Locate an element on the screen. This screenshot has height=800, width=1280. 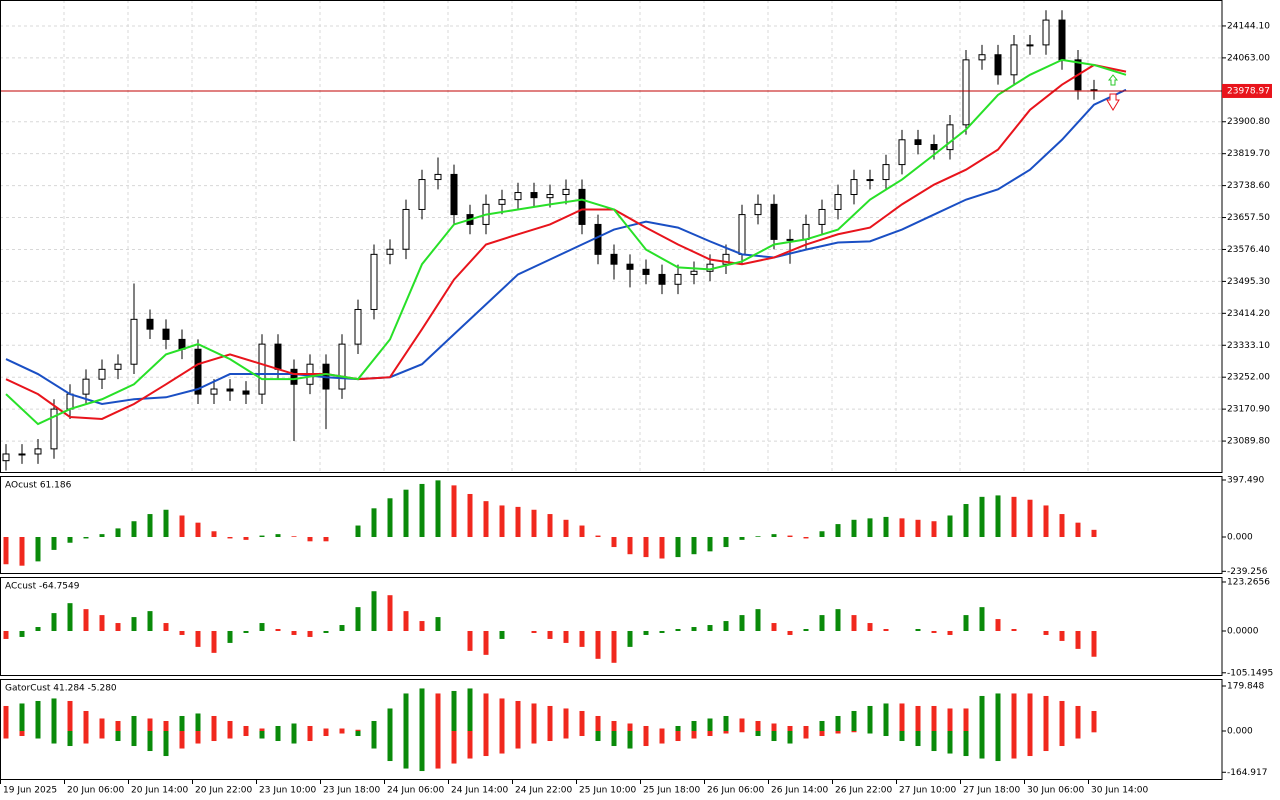
x-tick-label: 20 Jun 14:00 is located at coordinates (159, 791).